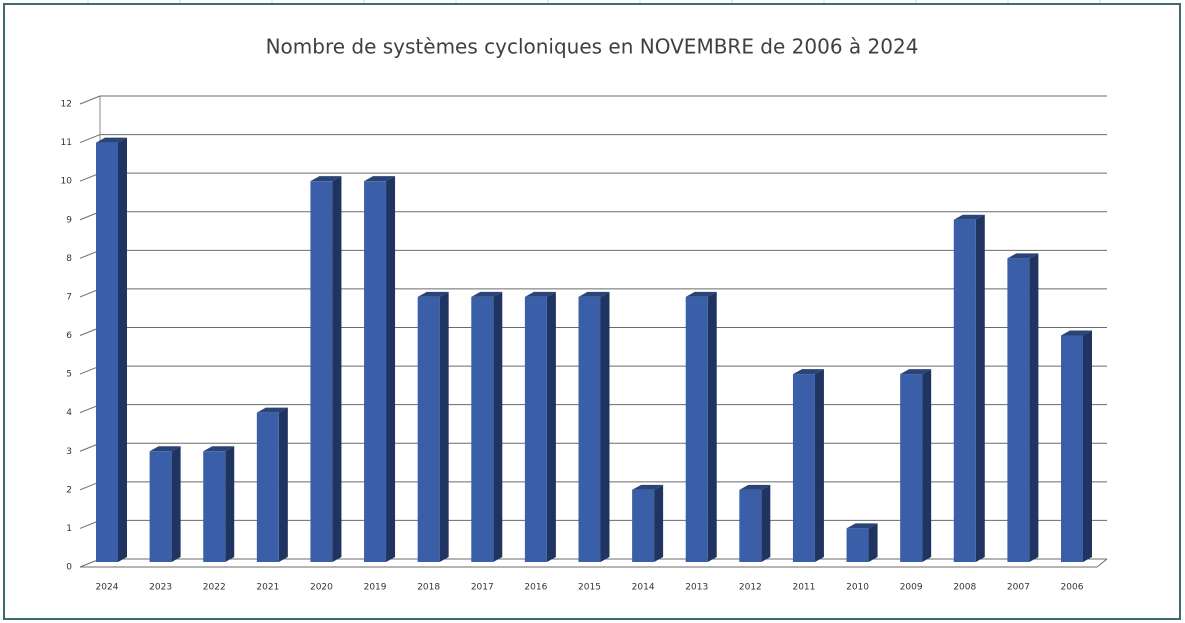 Image resolution: width=1185 pixels, height=623 pixels. Describe the element at coordinates (66, 105) in the screenshot. I see `y-tick-label: 12` at that location.